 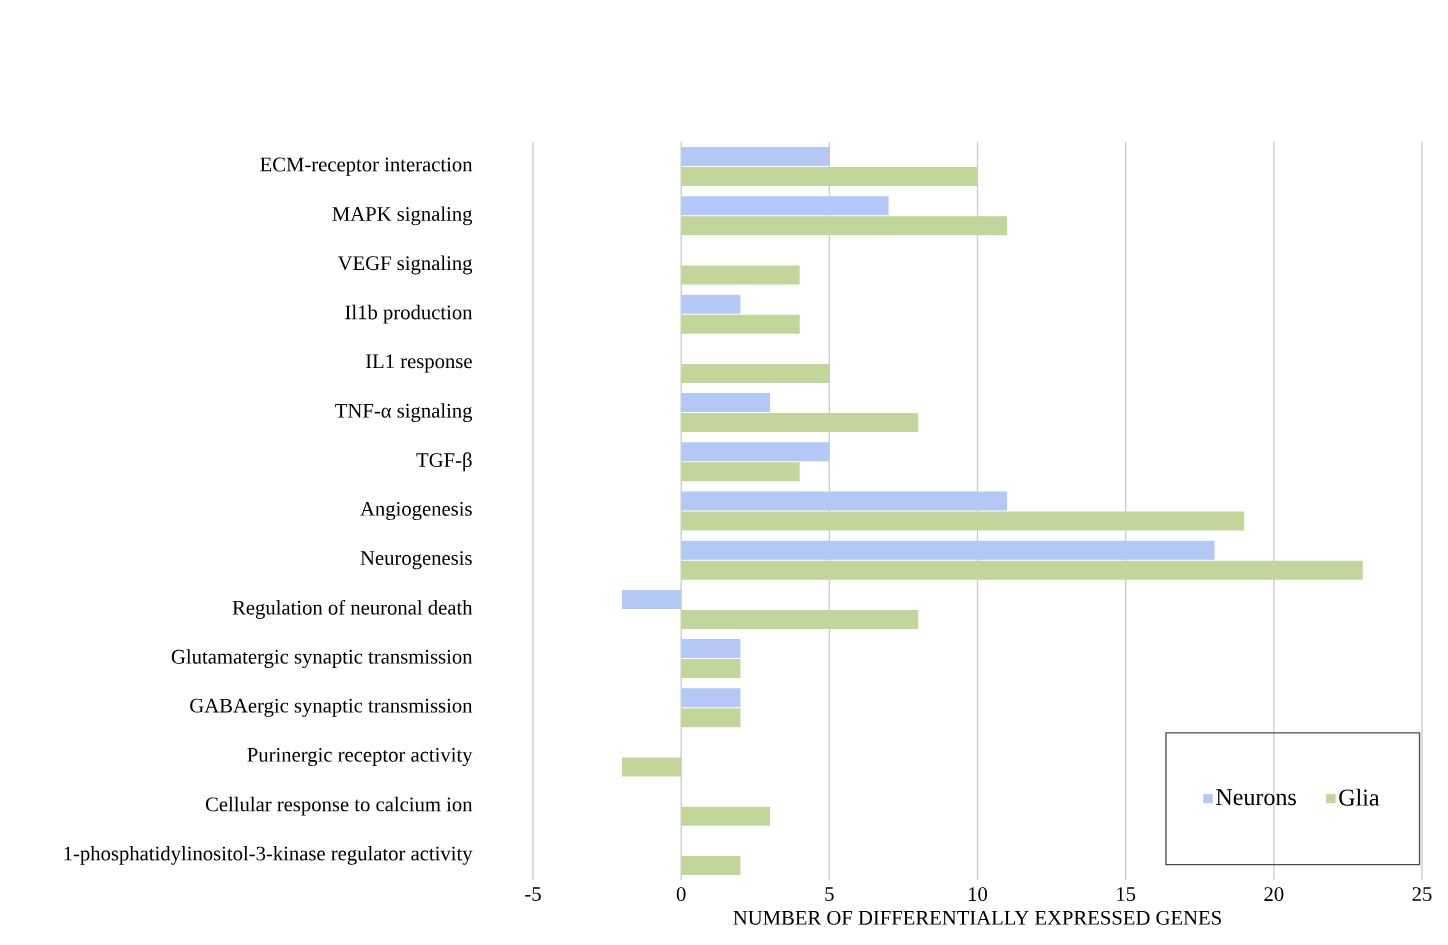 I want to click on legend-label: Neurons, so click(x=1256, y=797).